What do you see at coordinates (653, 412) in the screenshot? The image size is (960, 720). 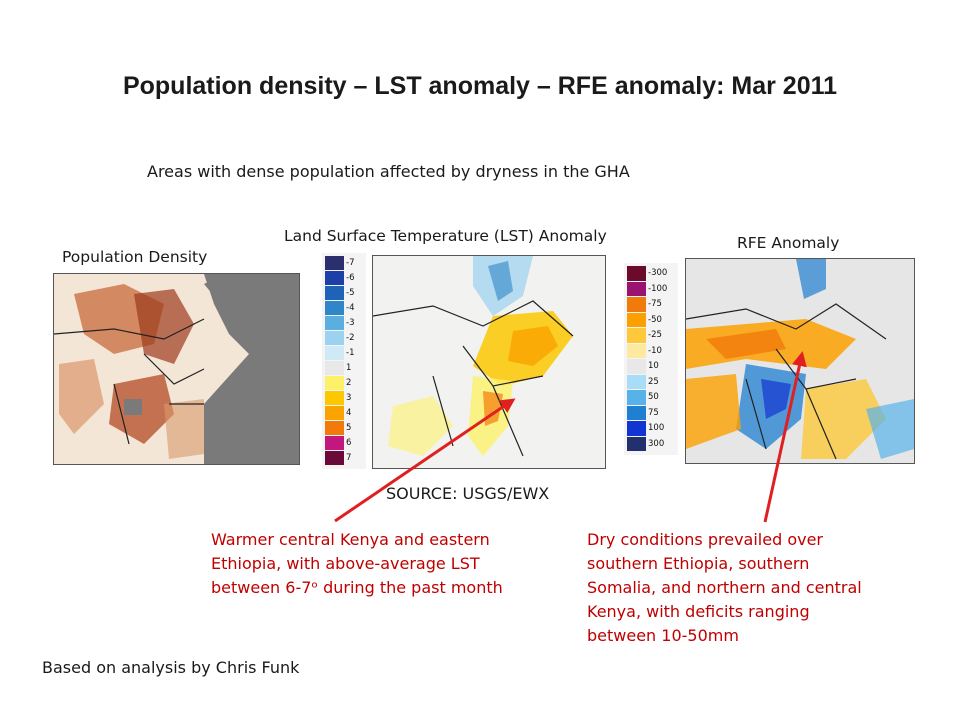 I see `legend-value: 75` at bounding box center [653, 412].